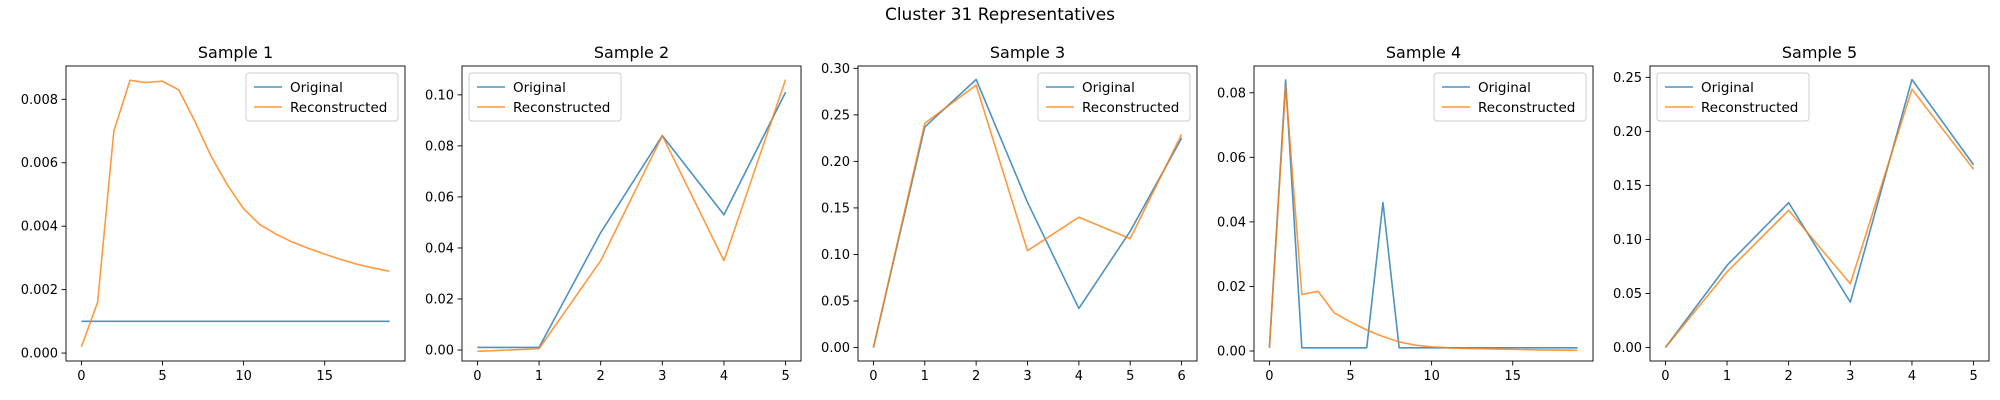 This screenshot has width=2000, height=400. Describe the element at coordinates (1819, 52) in the screenshot. I see `subplot-title: Sample 5` at that location.